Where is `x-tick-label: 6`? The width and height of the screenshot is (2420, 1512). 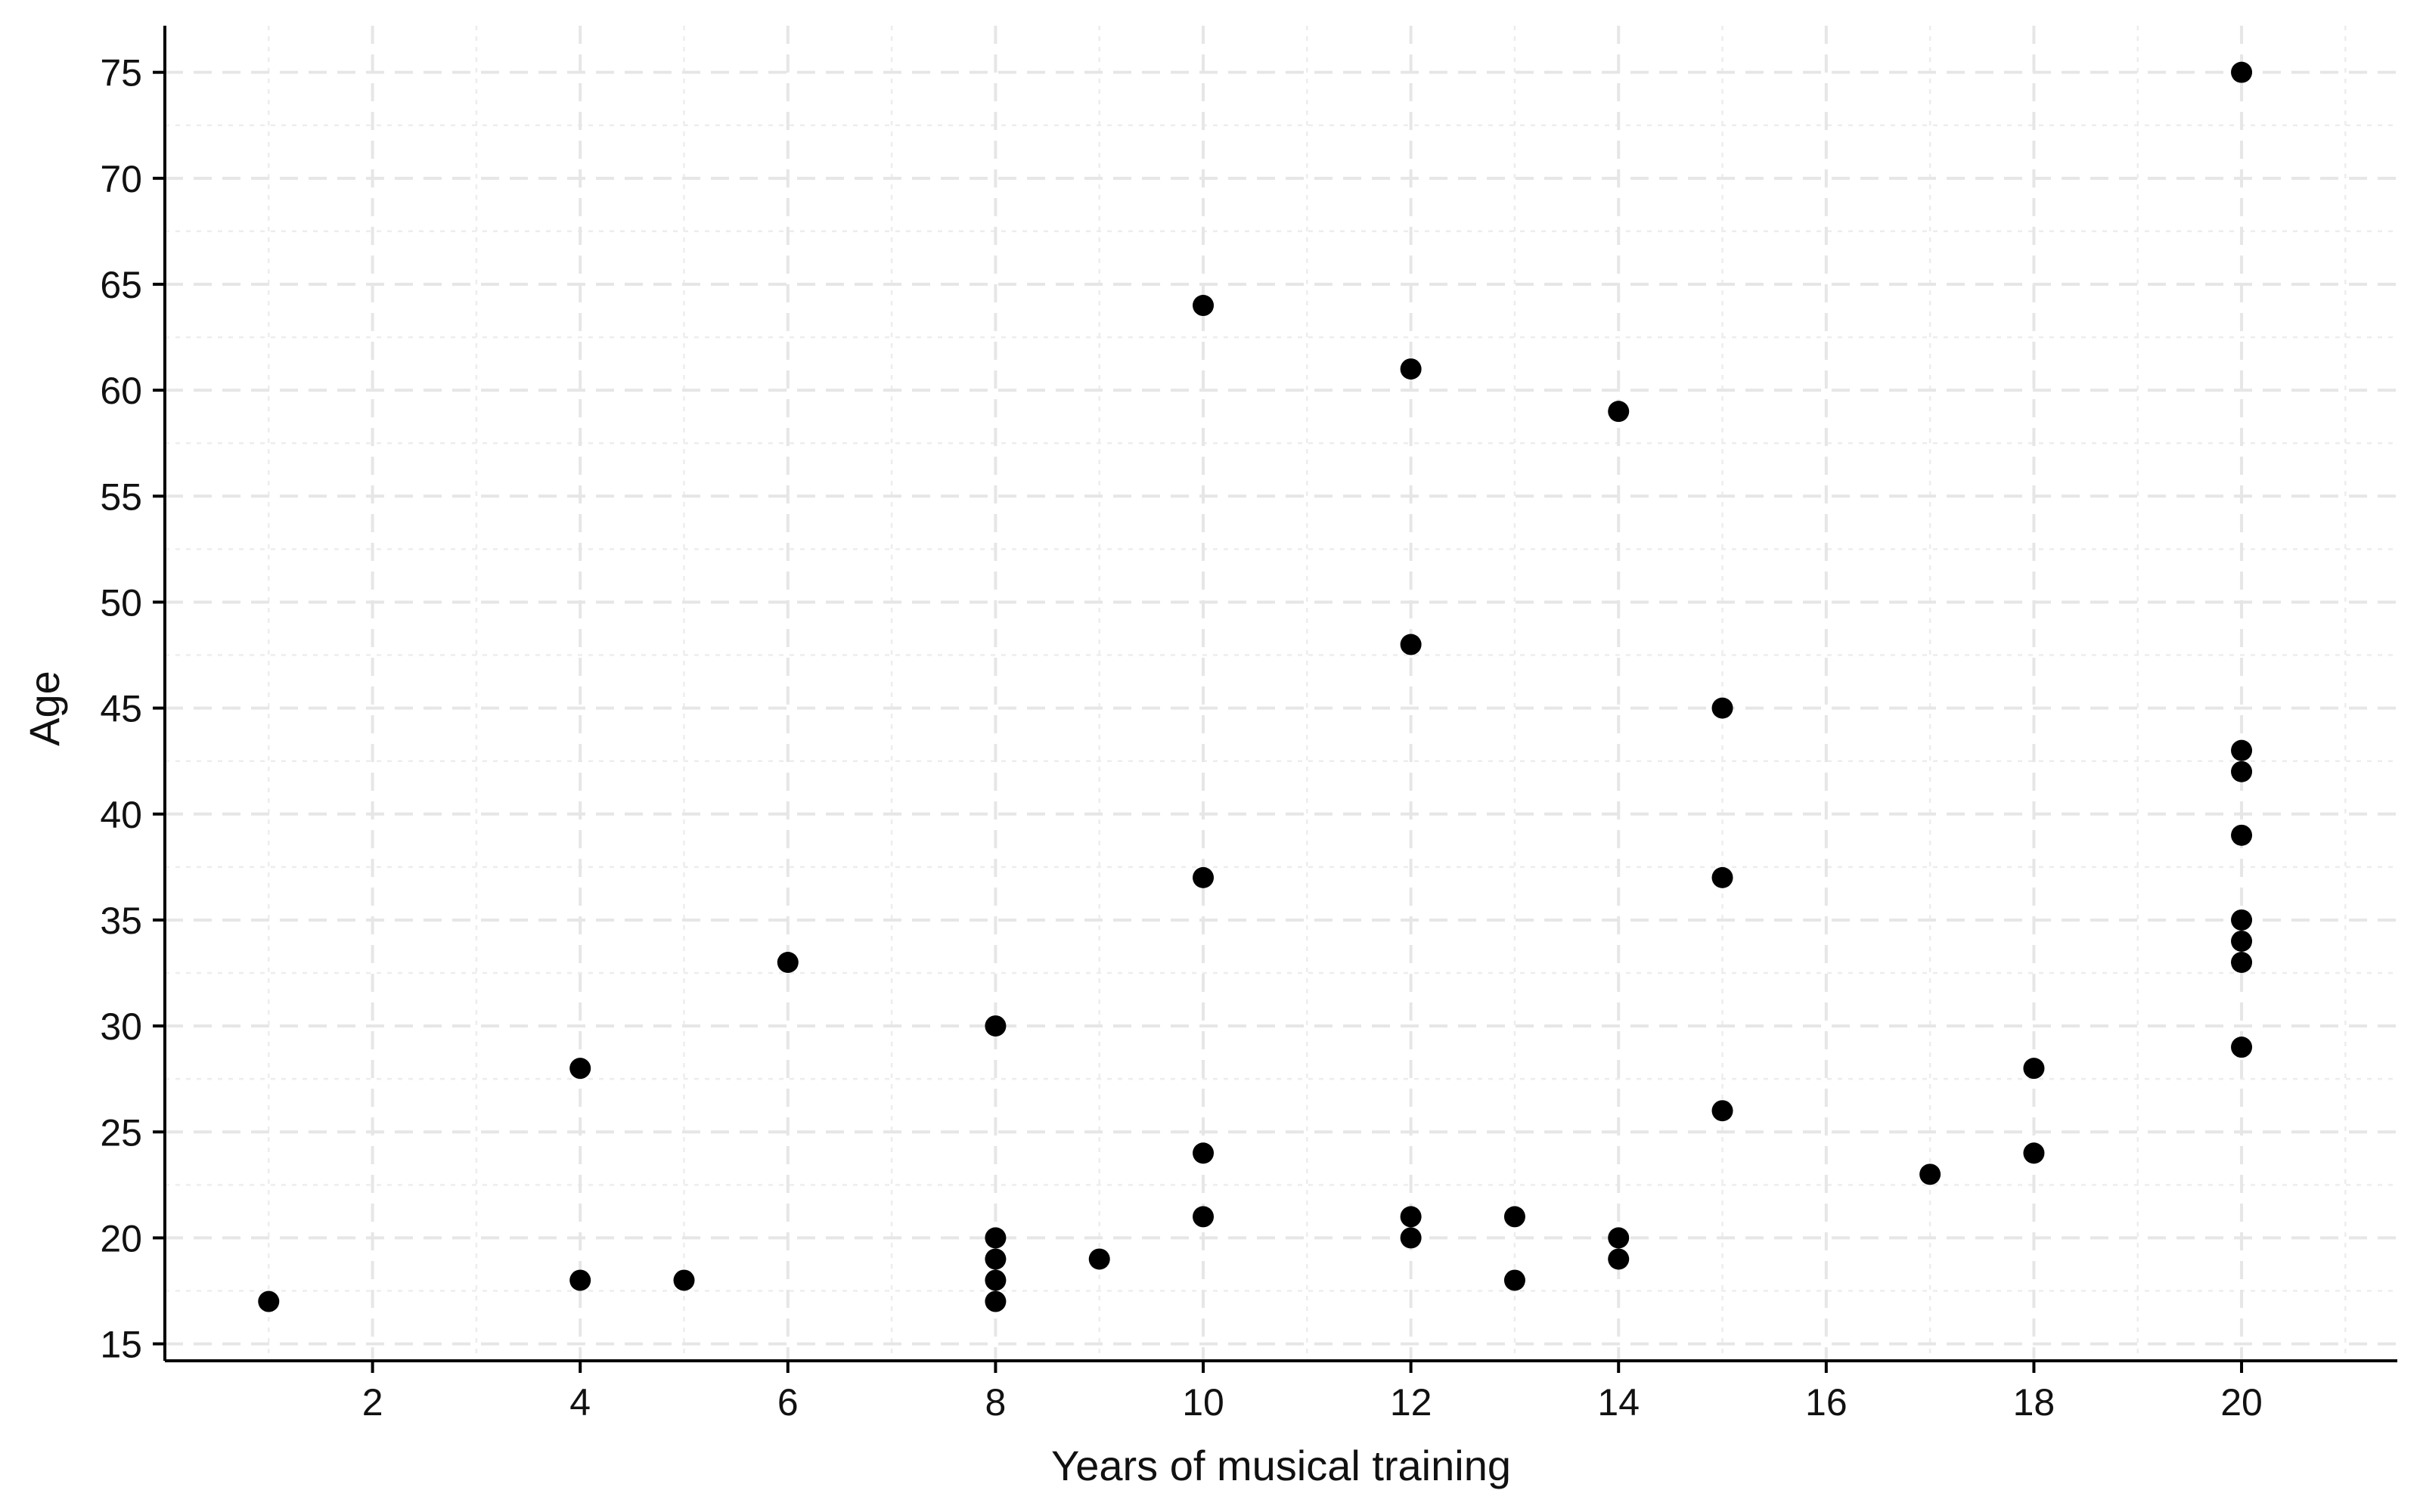
x-tick-label: 6 is located at coordinates (788, 1402).